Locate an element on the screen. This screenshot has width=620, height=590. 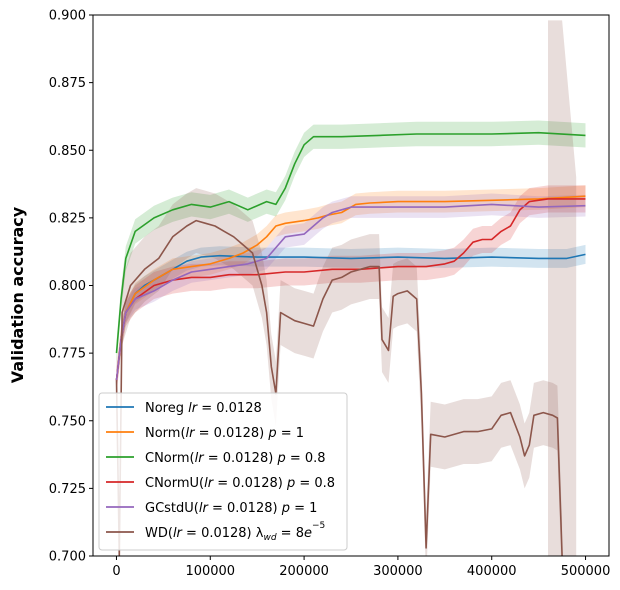
legend-label-0: Noreg lr = 0.0128 is located at coordinates (203, 408).